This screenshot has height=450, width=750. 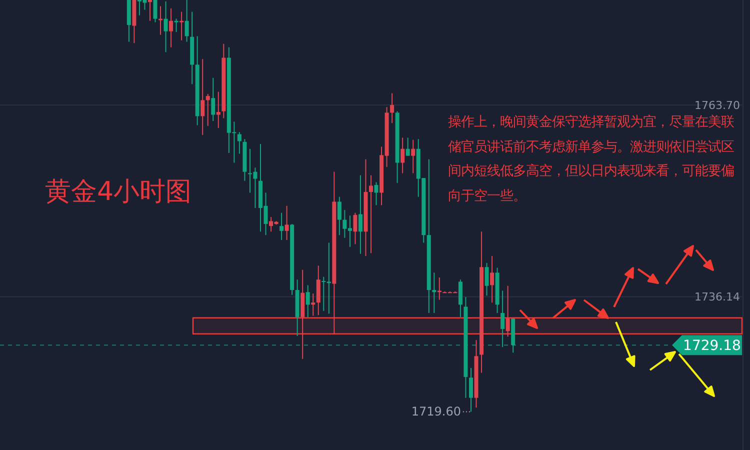 I want to click on y-tick-label: 1763.70, so click(x=717, y=105).